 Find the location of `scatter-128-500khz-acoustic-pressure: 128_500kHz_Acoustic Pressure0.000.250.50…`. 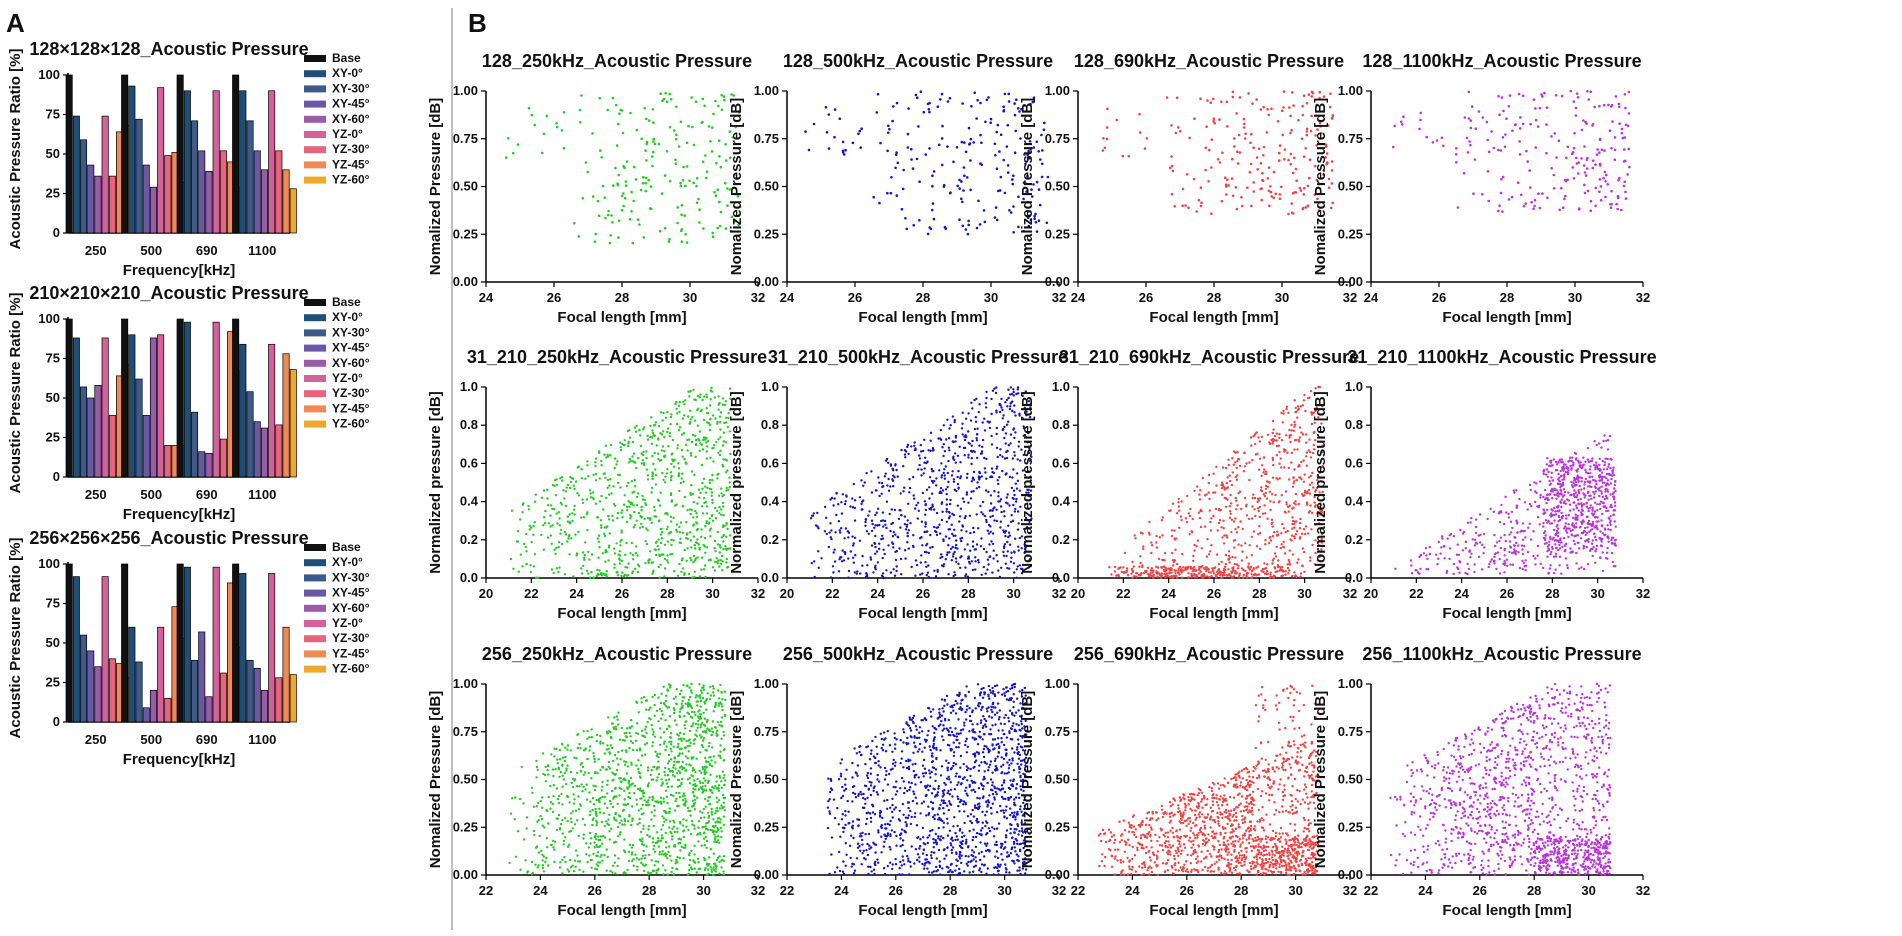

scatter-128-500khz-acoustic-pressure: 128_500kHz_Acoustic Pressure0.000.250.50… is located at coordinates (897, 188).